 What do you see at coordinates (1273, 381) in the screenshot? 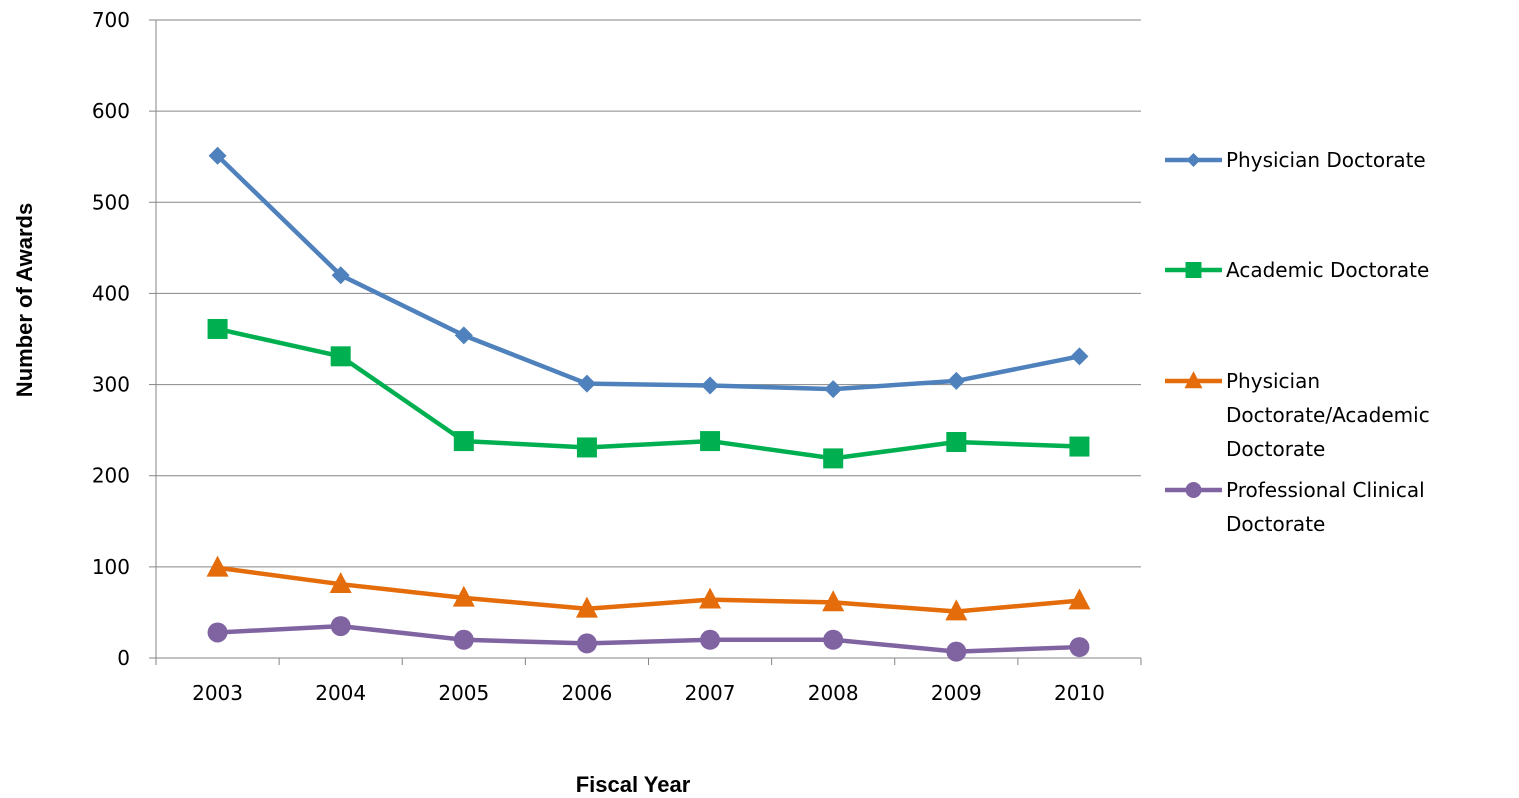
I see `legend-label: Physician` at bounding box center [1273, 381].